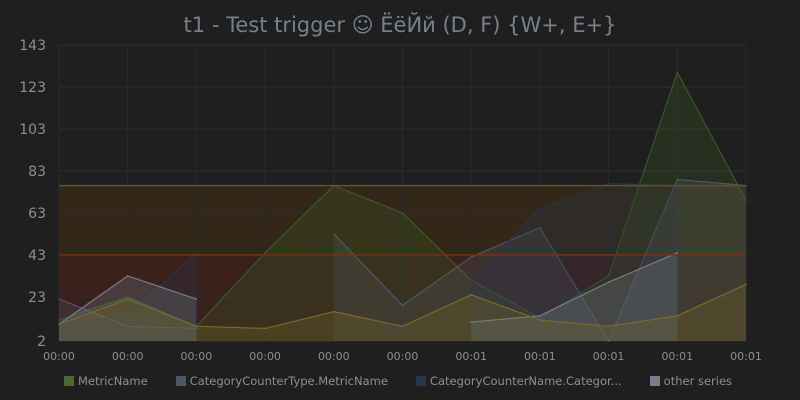  Describe the element at coordinates (41, 342) in the screenshot. I see `y-tick-label: 2` at that location.